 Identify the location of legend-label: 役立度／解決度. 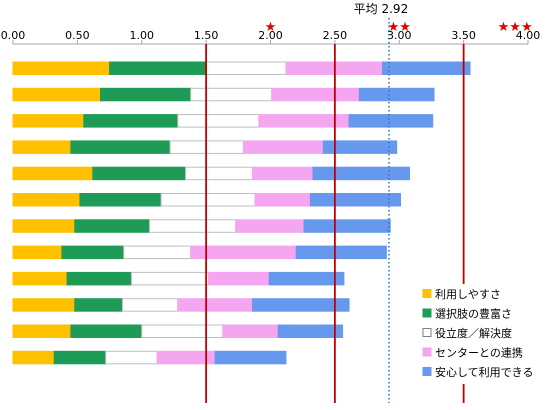
(473, 333).